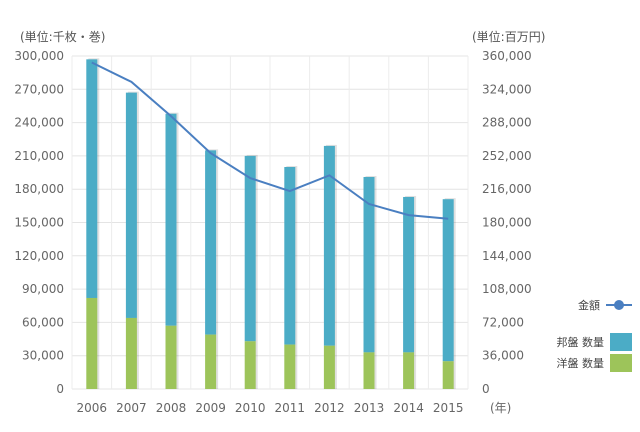 The width and height of the screenshot is (640, 432). What do you see at coordinates (409, 370) in the screenshot?
I see `bar-foreign-2014` at bounding box center [409, 370].